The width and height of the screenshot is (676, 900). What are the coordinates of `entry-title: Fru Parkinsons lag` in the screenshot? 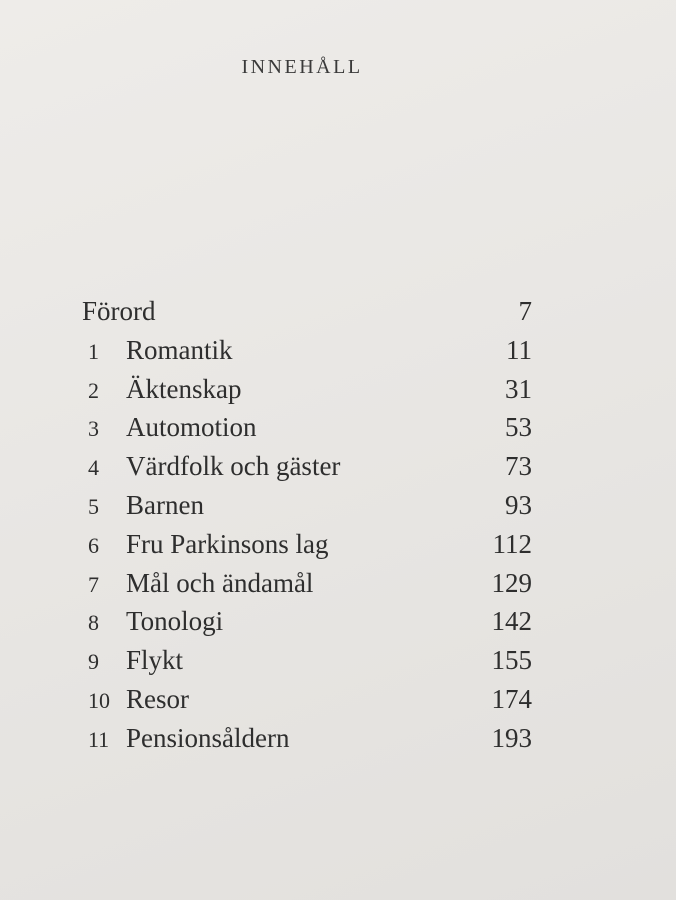 It's located at (227, 543).